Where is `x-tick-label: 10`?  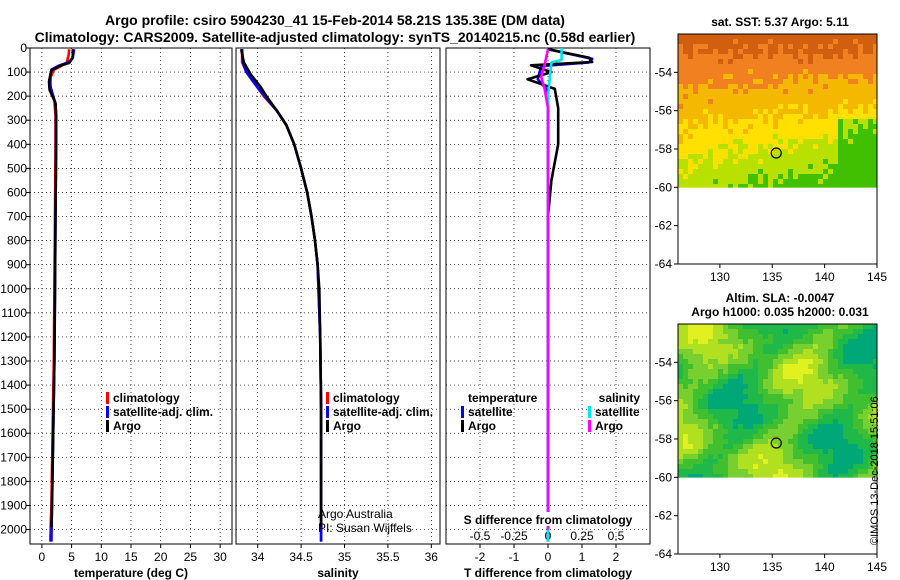
x-tick-label: 10 is located at coordinates (102, 557).